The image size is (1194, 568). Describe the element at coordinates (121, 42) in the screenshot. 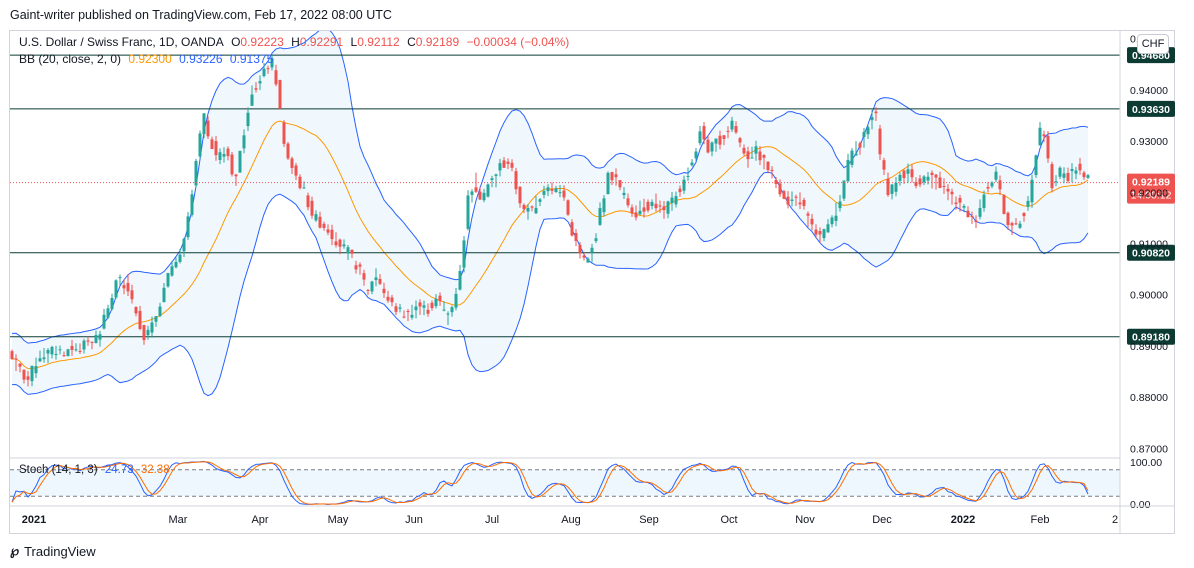

I see `symbol-name: U.S. Dollar / Swiss Franc, 1D, OANDA` at that location.